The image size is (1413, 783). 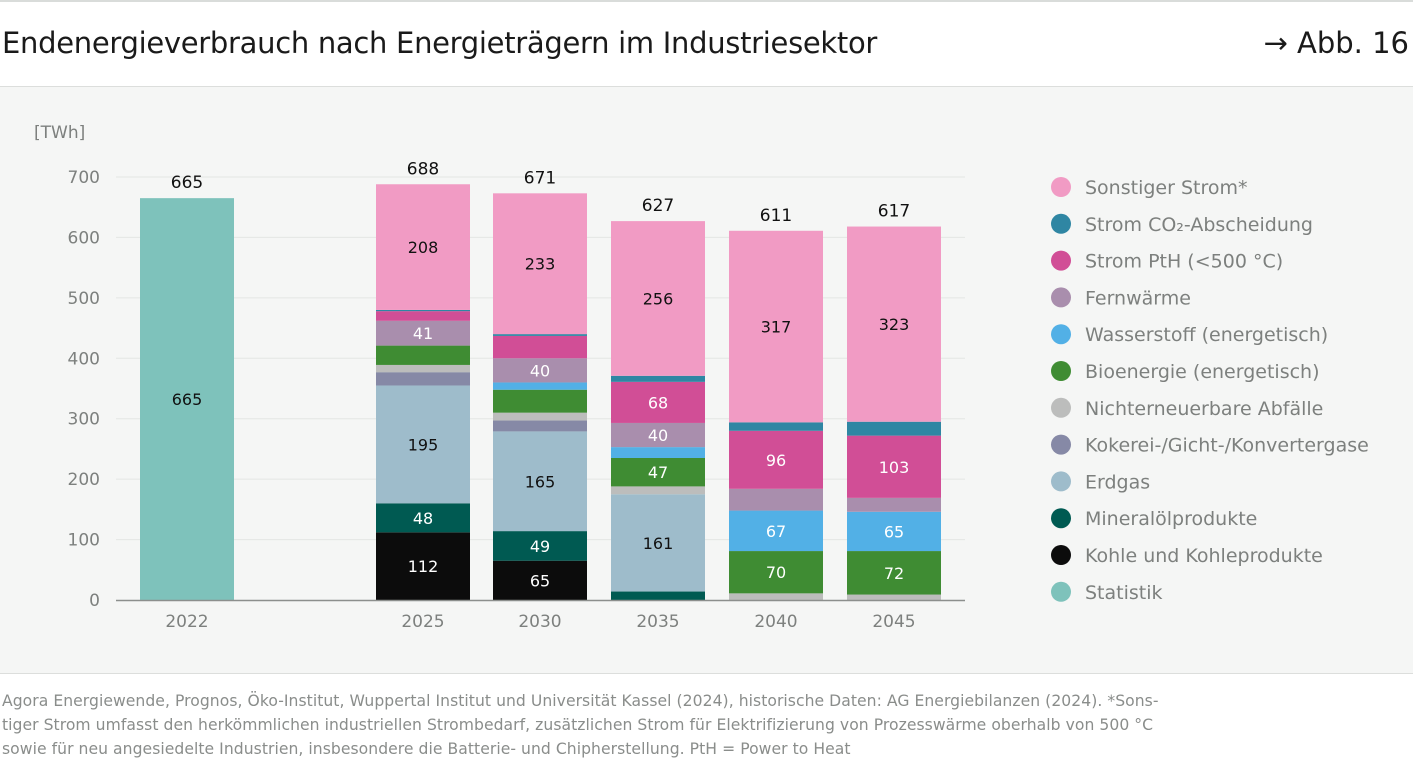 What do you see at coordinates (1117, 482) in the screenshot?
I see `legend-label-erdgas: Erdgas` at bounding box center [1117, 482].